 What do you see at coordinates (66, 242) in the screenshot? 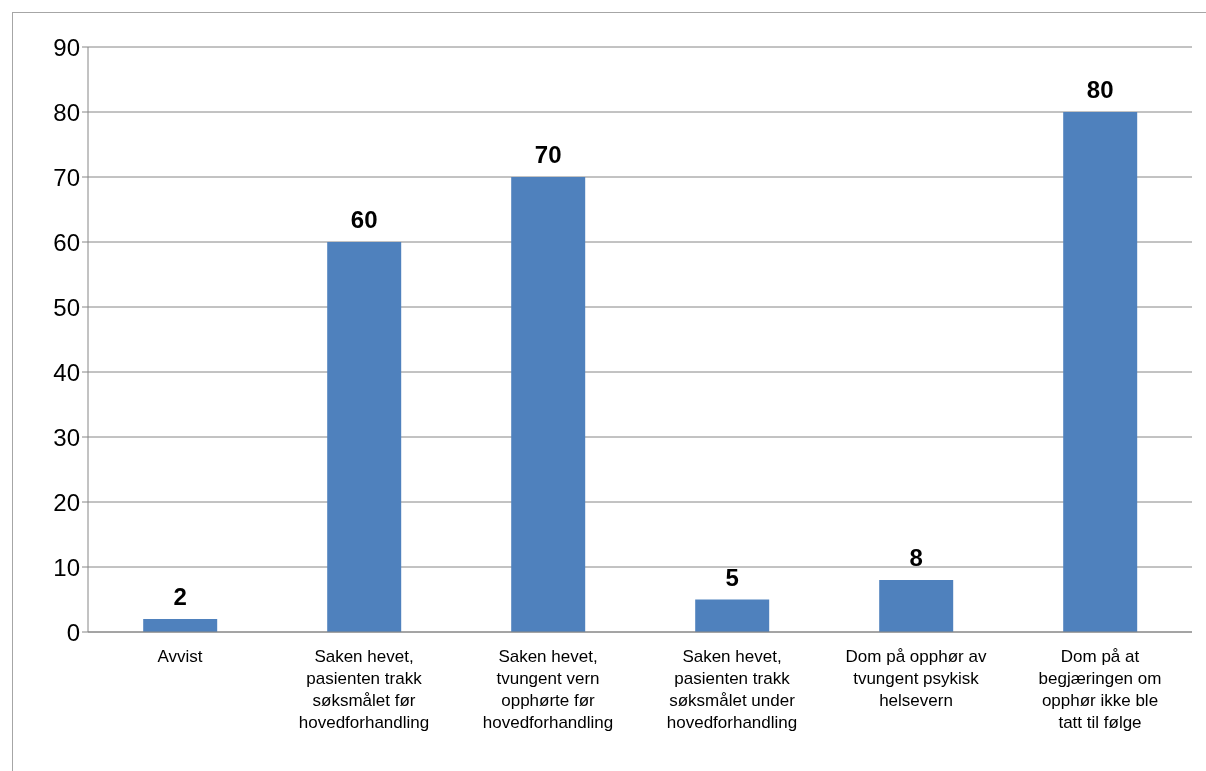
I see `y-tick-label: 60` at bounding box center [66, 242].